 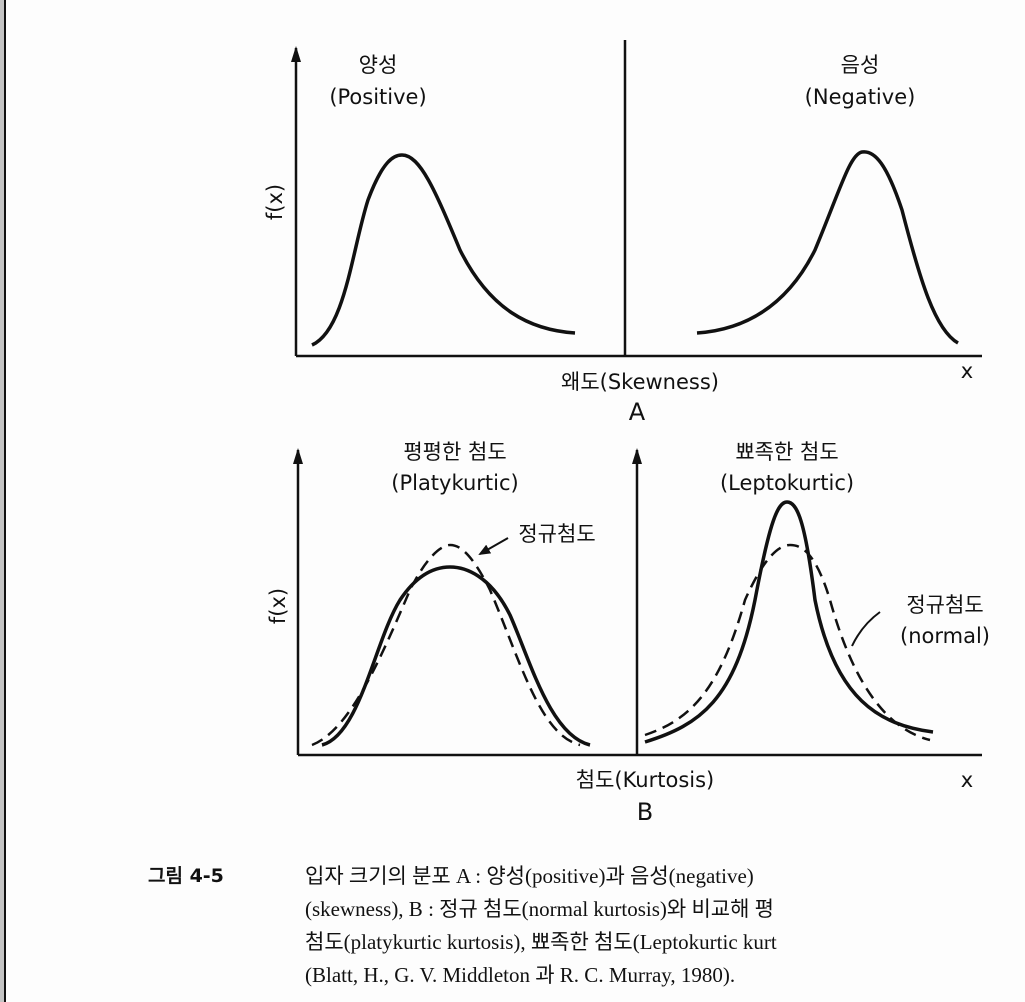 I want to click on negative-skew-curve, so click(x=827, y=247).